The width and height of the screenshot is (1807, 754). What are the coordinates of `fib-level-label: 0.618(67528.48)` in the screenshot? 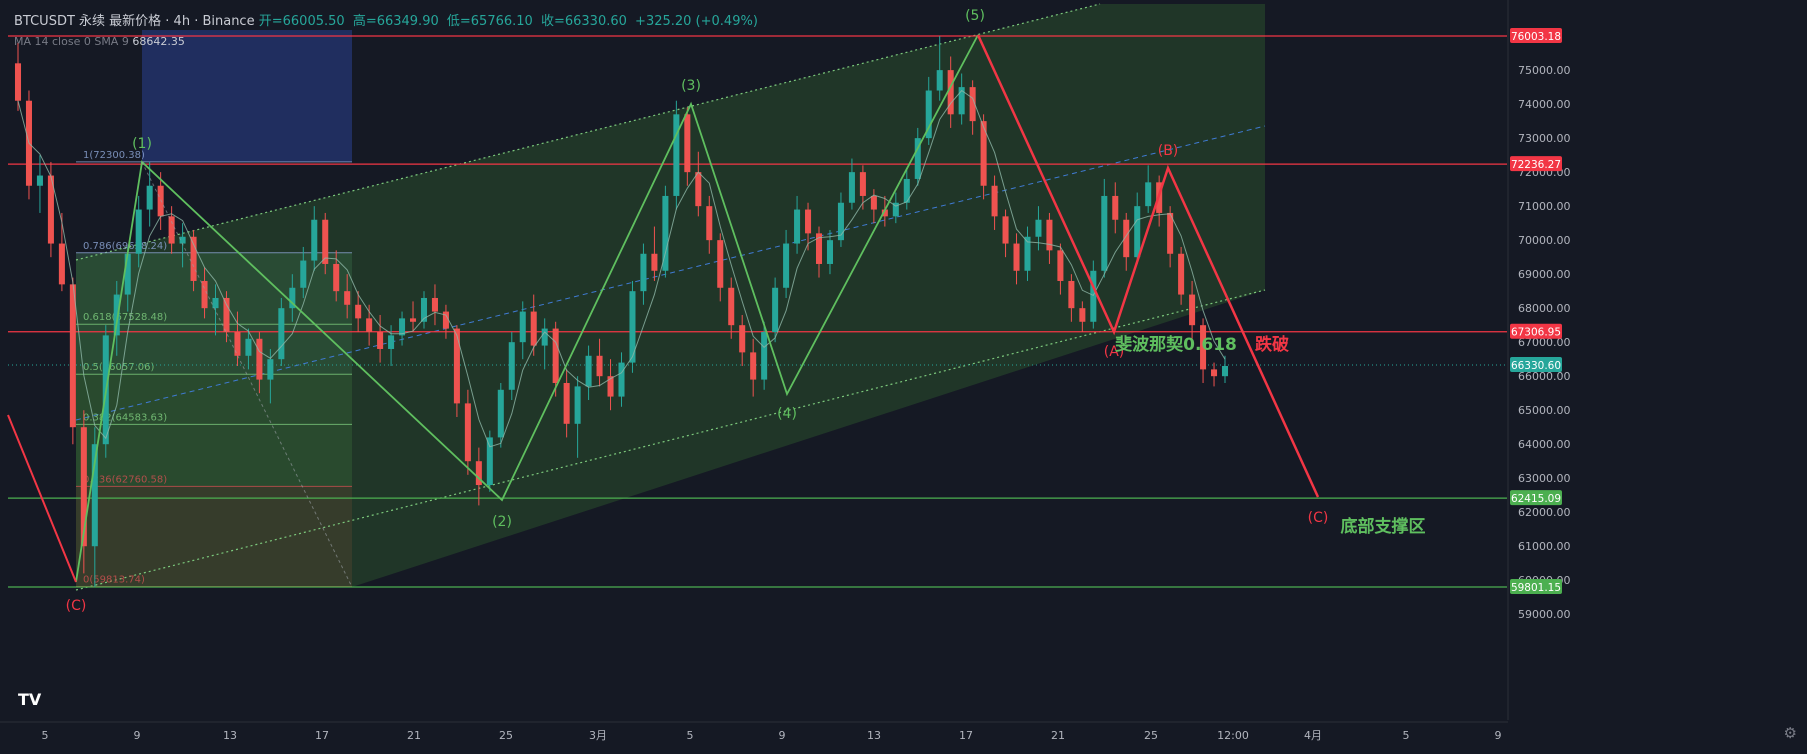 It's located at (125, 317).